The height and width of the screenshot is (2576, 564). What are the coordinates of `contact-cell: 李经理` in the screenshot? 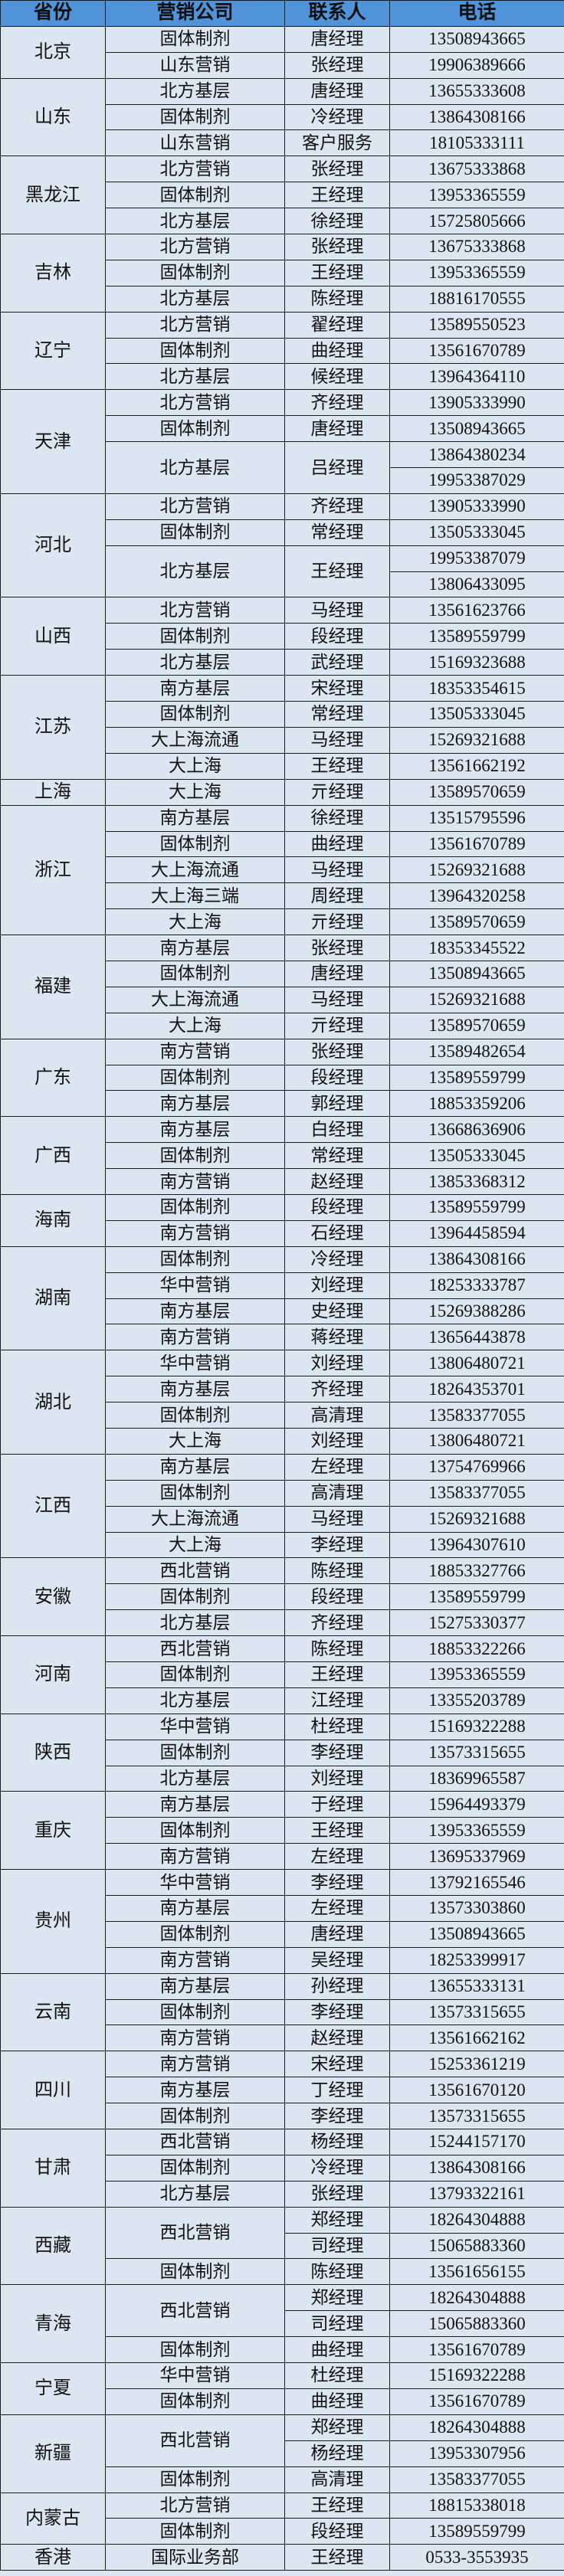 It's located at (337, 2116).